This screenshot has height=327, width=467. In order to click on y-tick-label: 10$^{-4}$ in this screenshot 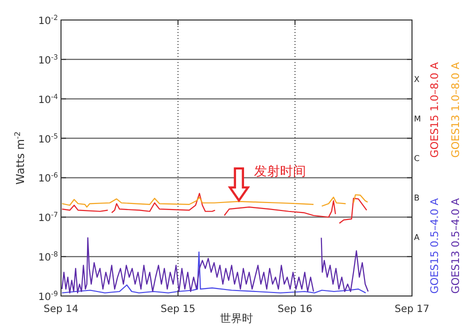, I will do `click(48, 99)`.